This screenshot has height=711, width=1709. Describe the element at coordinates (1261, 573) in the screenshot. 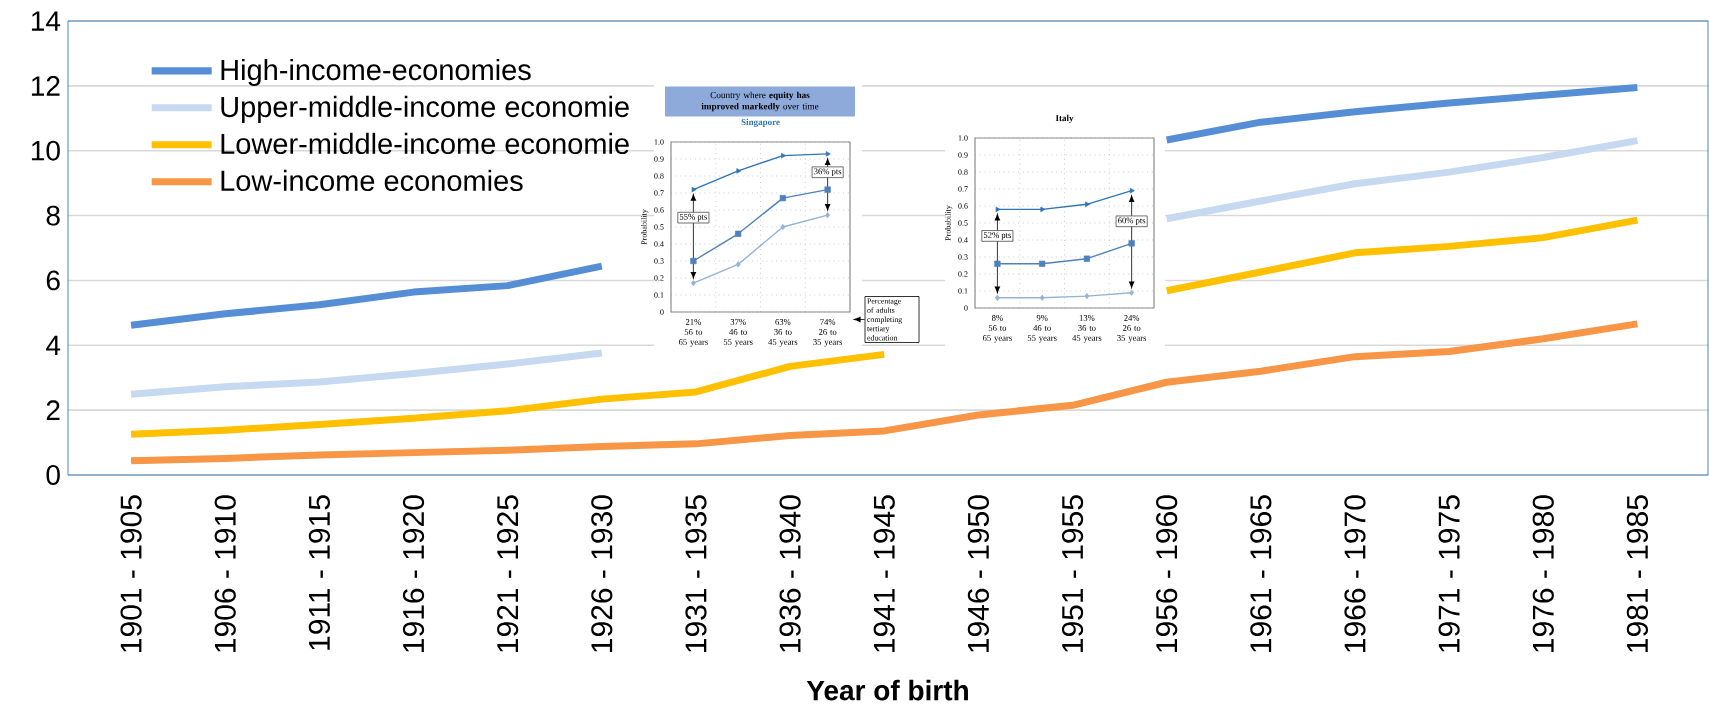

I see `x-tick-label: 1961 - 1965` at that location.